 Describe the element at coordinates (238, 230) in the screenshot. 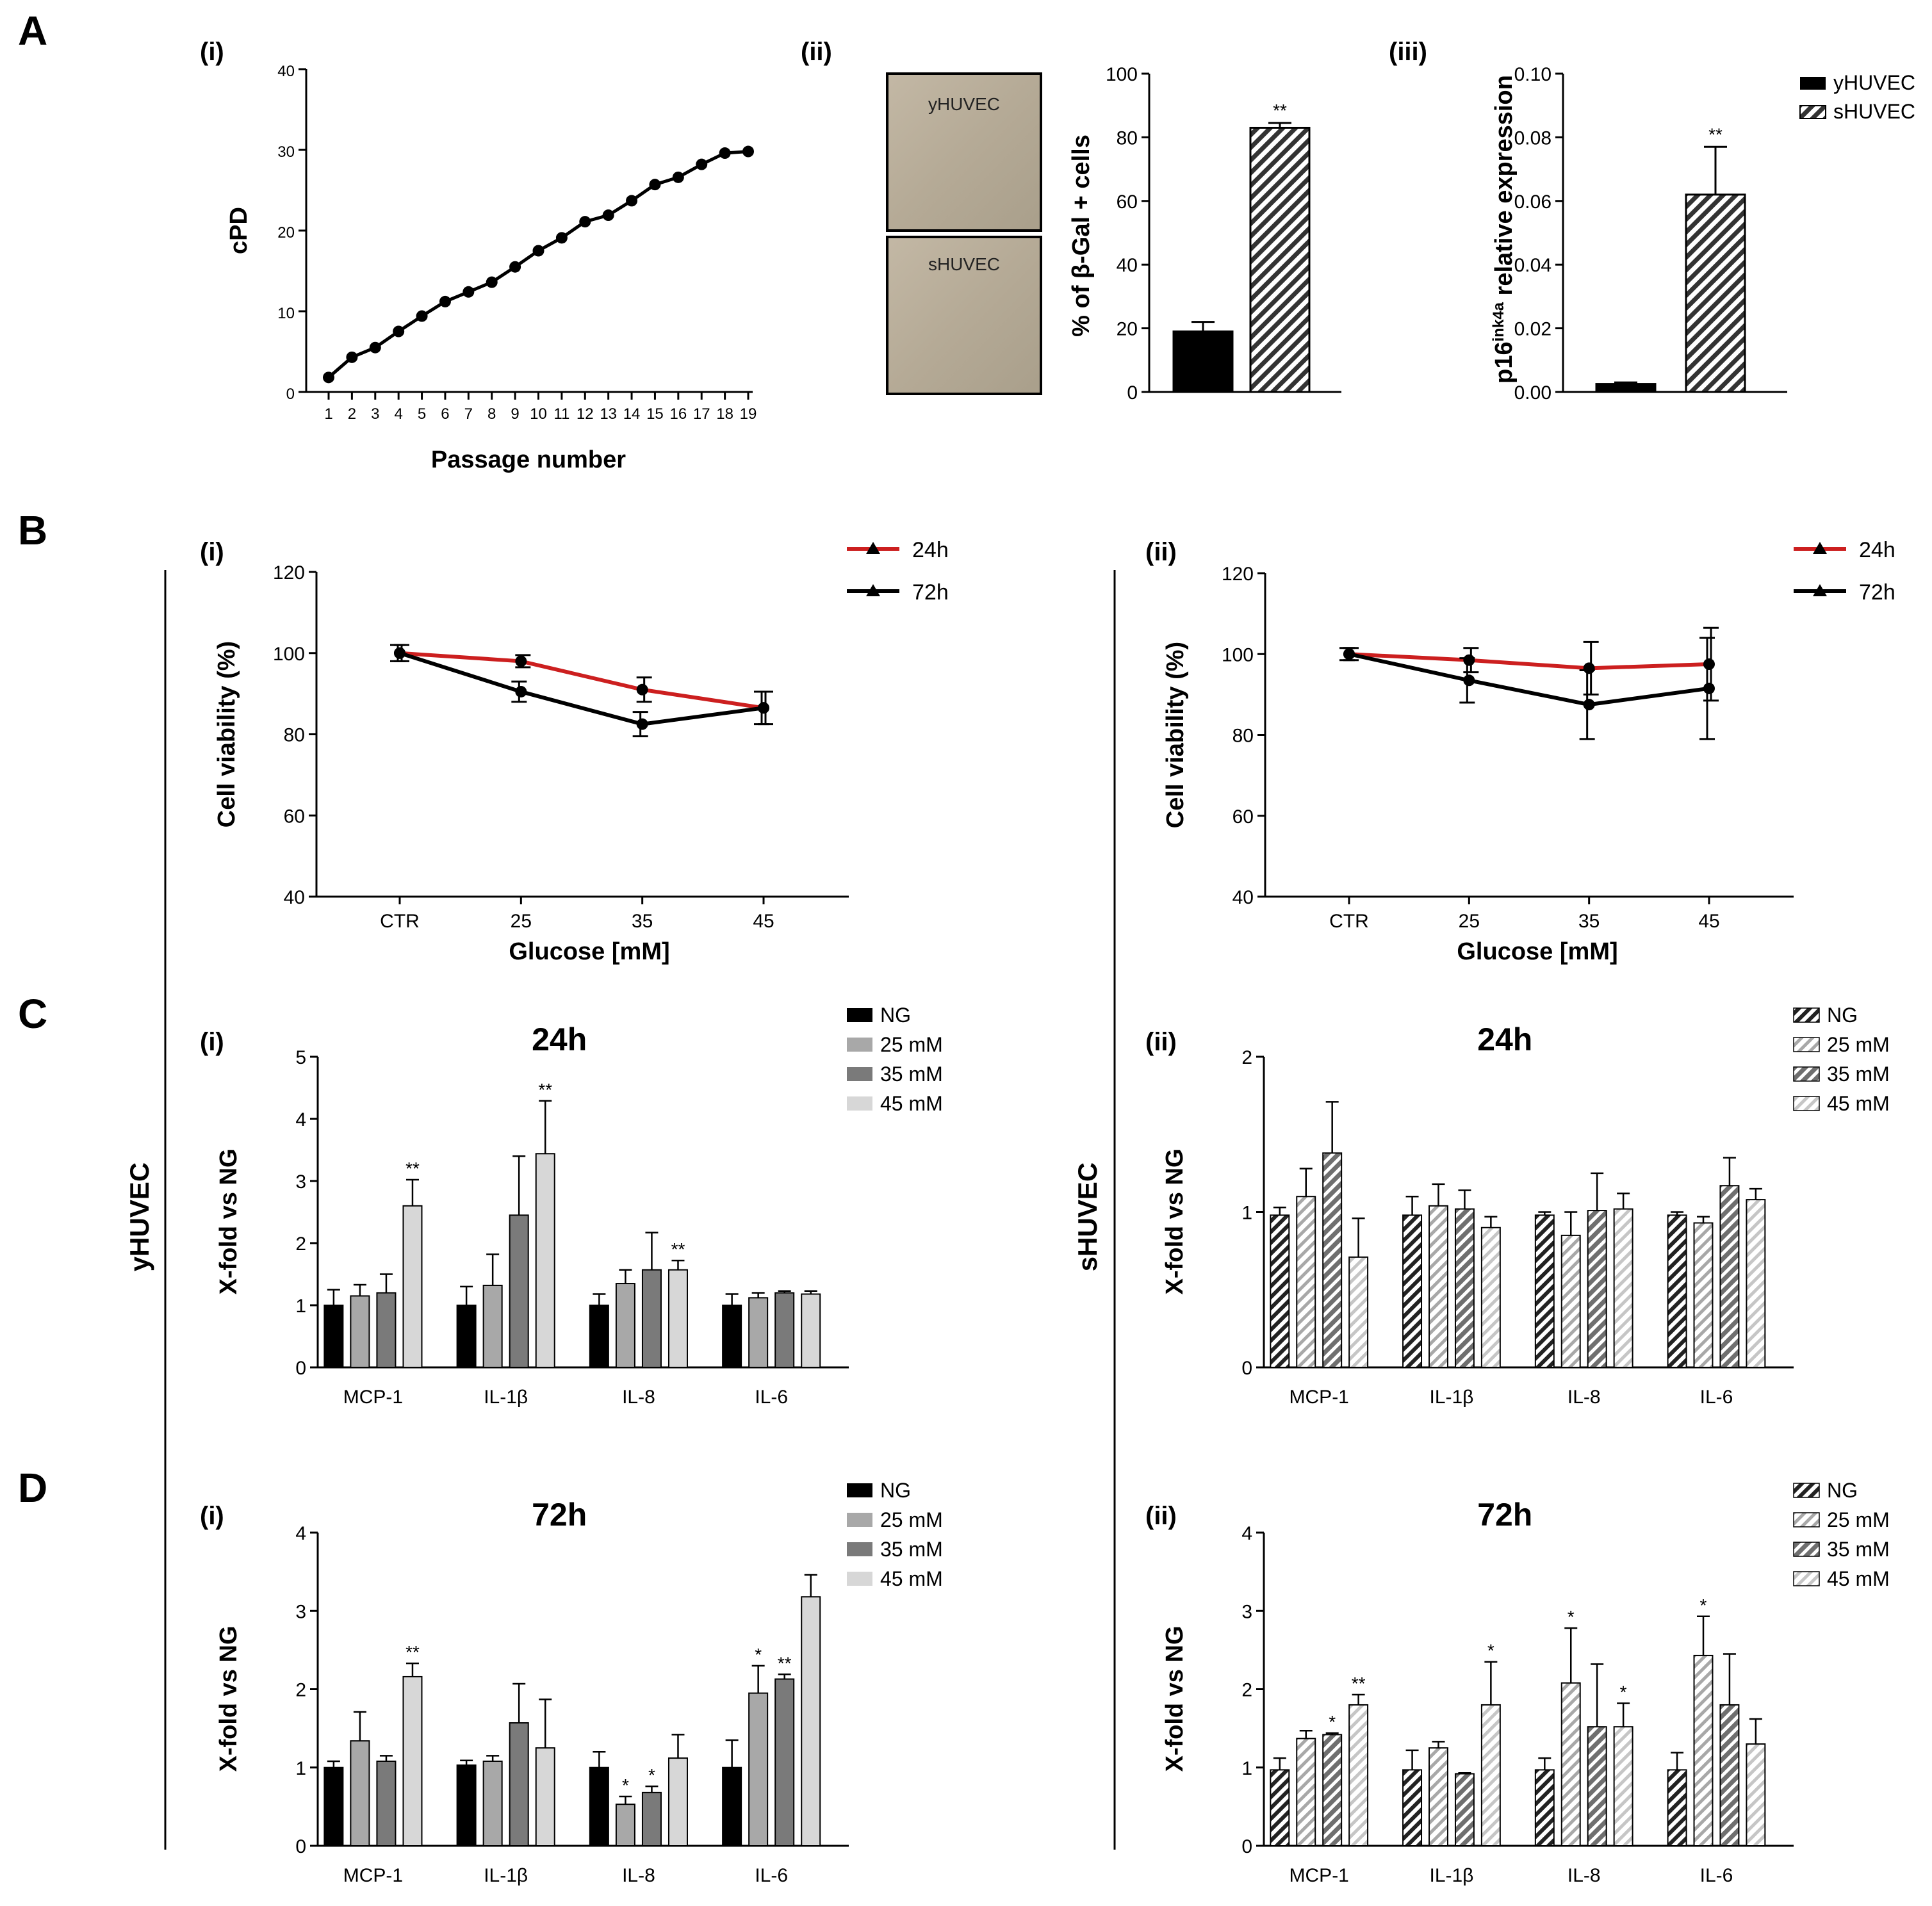

I see `a-i-y-axis-title: cPD` at that location.